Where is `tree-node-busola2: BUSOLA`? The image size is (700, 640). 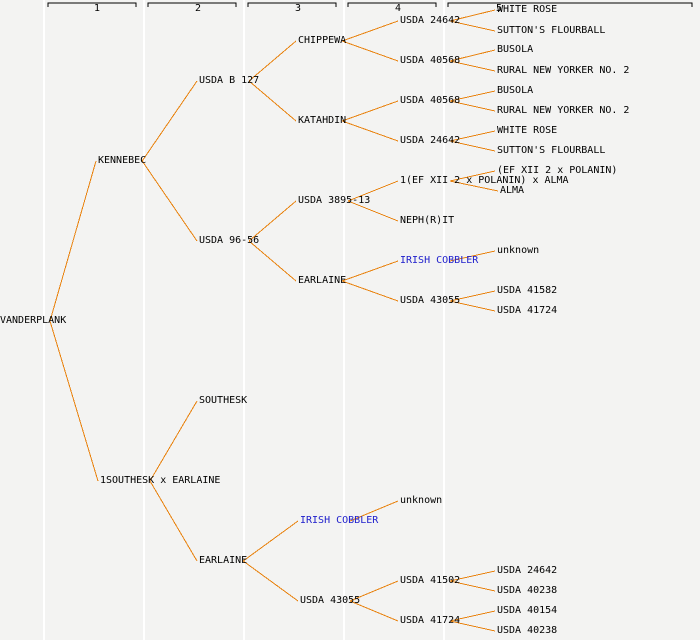 tree-node-busola2: BUSOLA is located at coordinates (515, 90).